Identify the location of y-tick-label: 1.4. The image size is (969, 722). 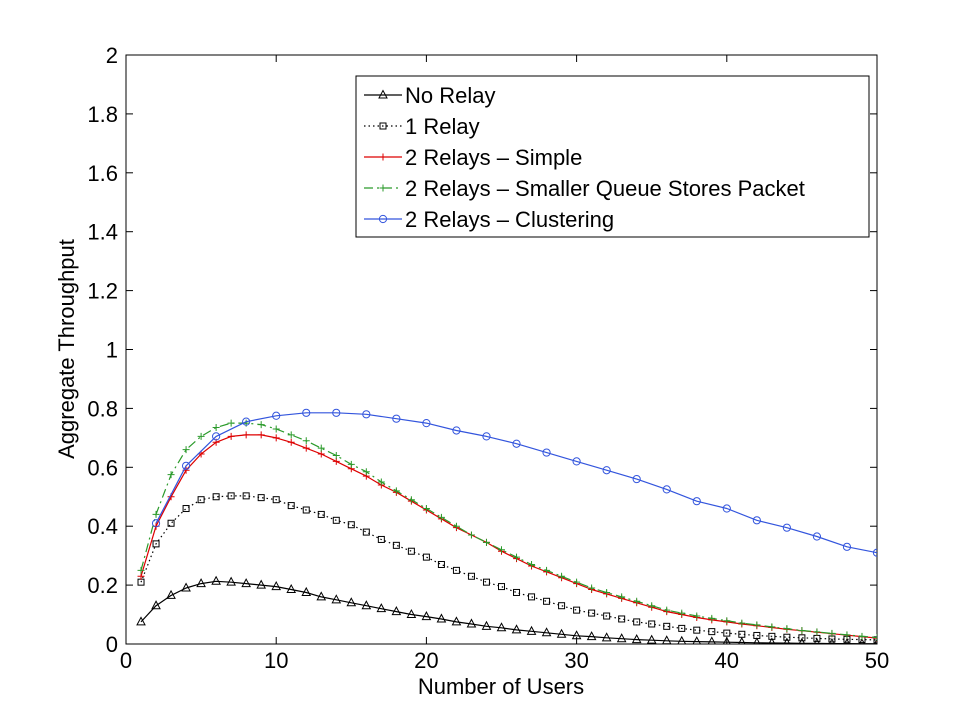
(102, 232).